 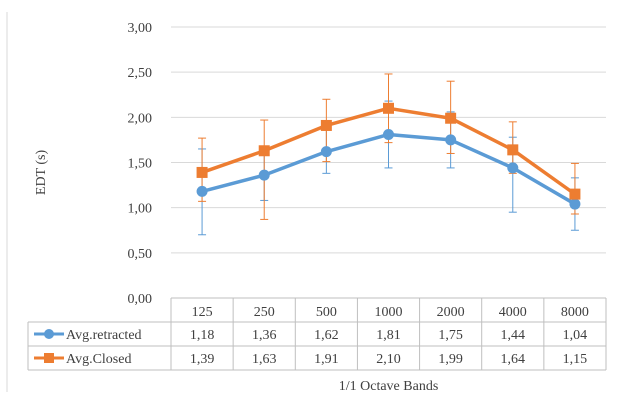 I want to click on table-cell-value: 1,75, so click(x=450, y=335).